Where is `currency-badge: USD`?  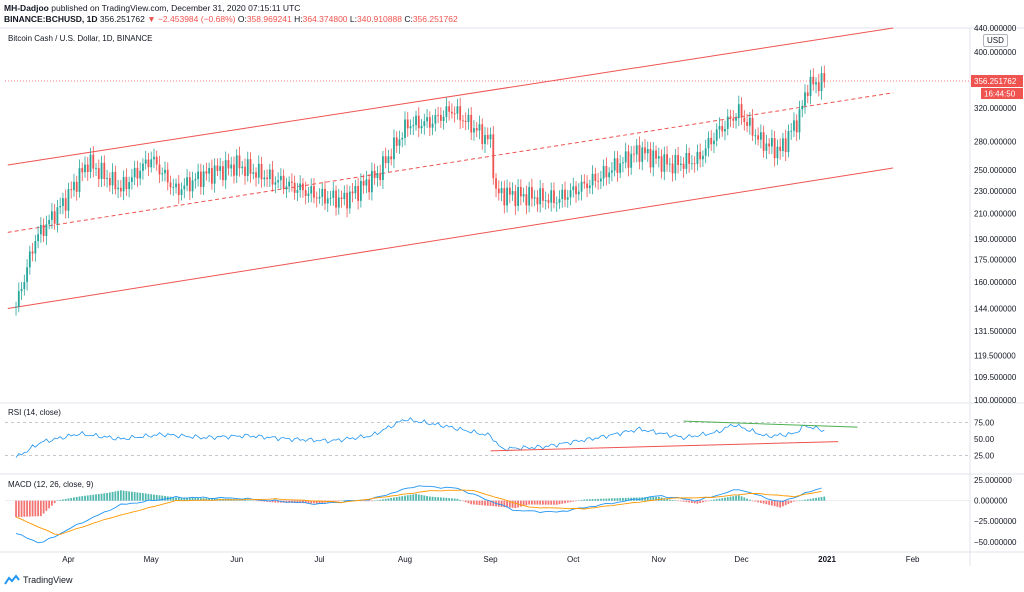 currency-badge: USD is located at coordinates (995, 40).